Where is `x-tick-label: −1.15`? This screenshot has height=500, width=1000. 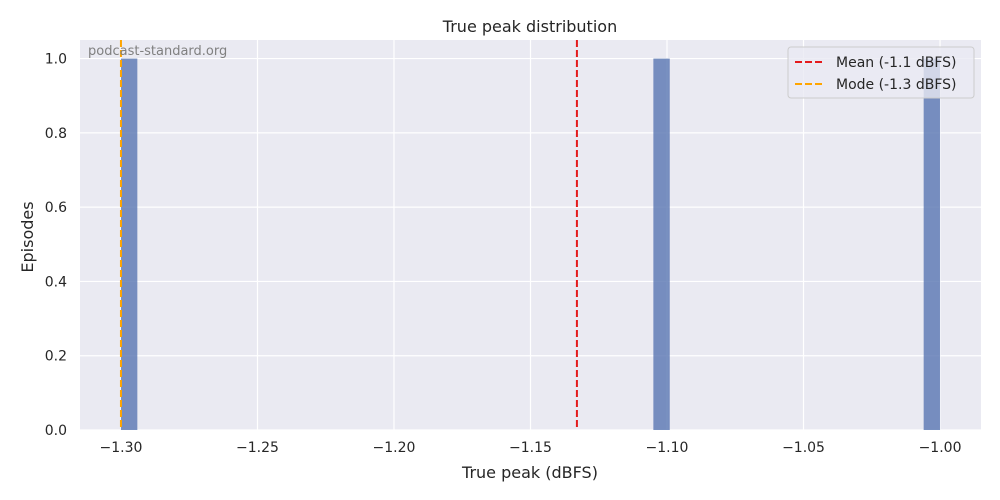 x-tick-label: −1.15 is located at coordinates (530, 448).